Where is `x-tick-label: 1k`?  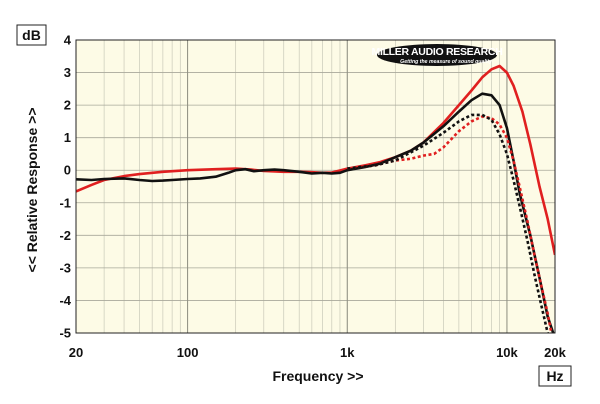
x-tick-label: 1k is located at coordinates (347, 352).